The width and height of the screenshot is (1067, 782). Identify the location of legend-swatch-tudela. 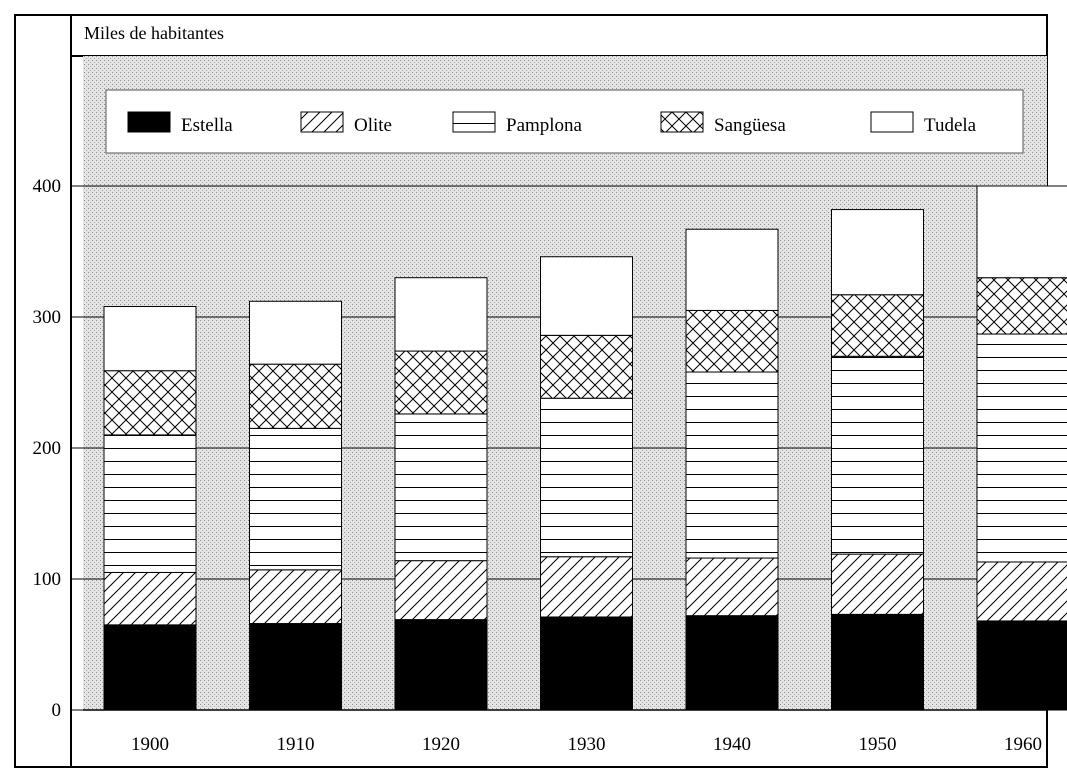
(892, 122).